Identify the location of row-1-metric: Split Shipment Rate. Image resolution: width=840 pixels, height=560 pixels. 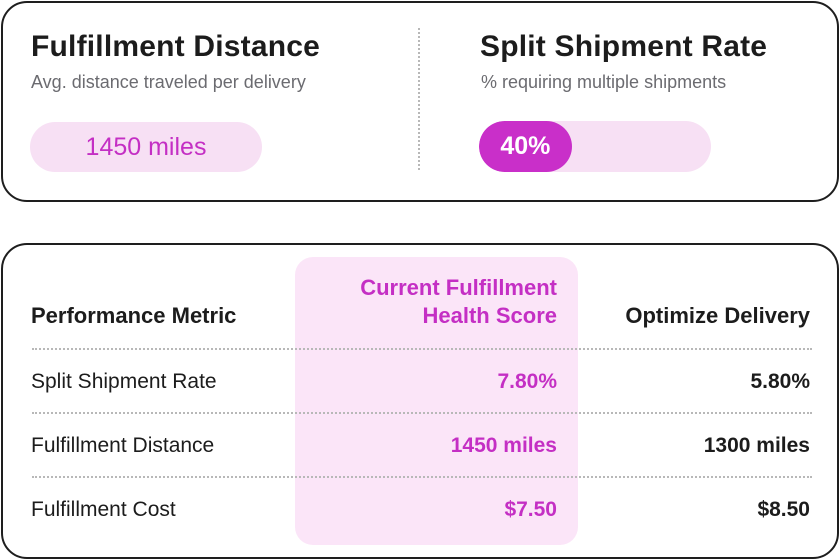
(124, 381).